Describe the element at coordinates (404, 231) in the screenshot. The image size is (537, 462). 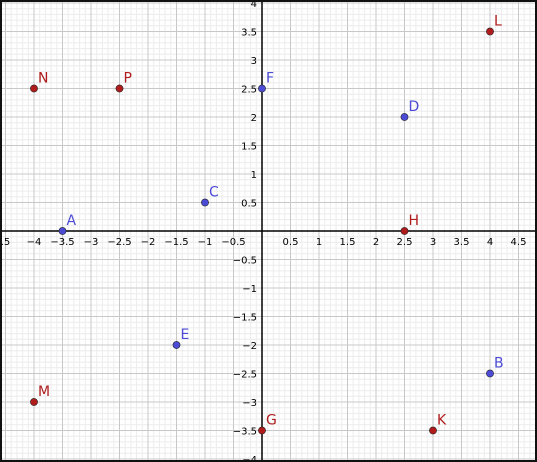
I see `point-h` at that location.